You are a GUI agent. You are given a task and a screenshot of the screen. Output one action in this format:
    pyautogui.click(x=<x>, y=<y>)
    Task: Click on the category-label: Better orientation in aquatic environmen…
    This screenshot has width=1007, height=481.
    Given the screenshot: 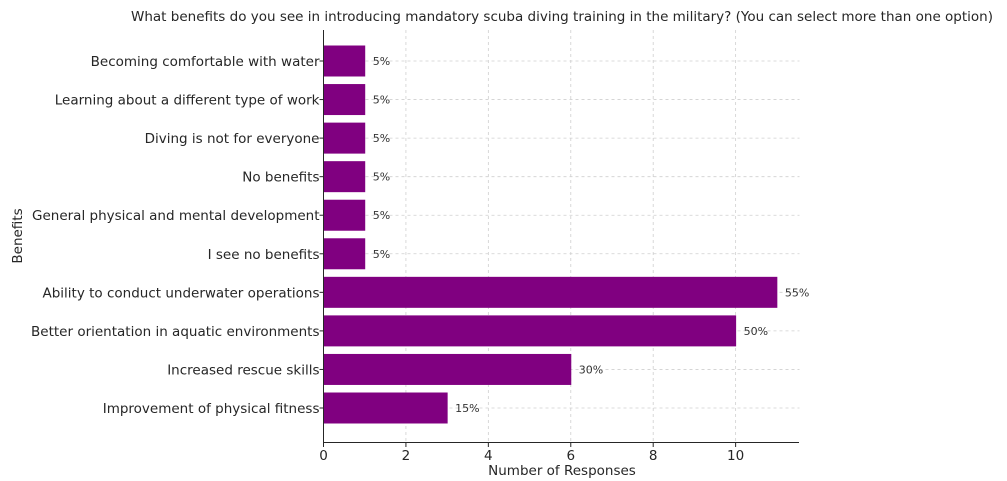 What is the action you would take?
    pyautogui.click(x=175, y=332)
    